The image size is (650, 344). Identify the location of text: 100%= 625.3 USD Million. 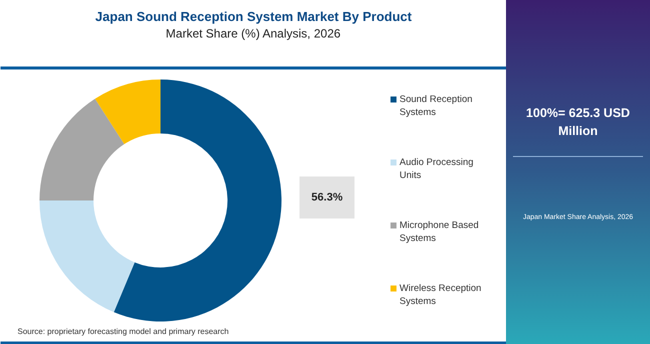
(578, 122).